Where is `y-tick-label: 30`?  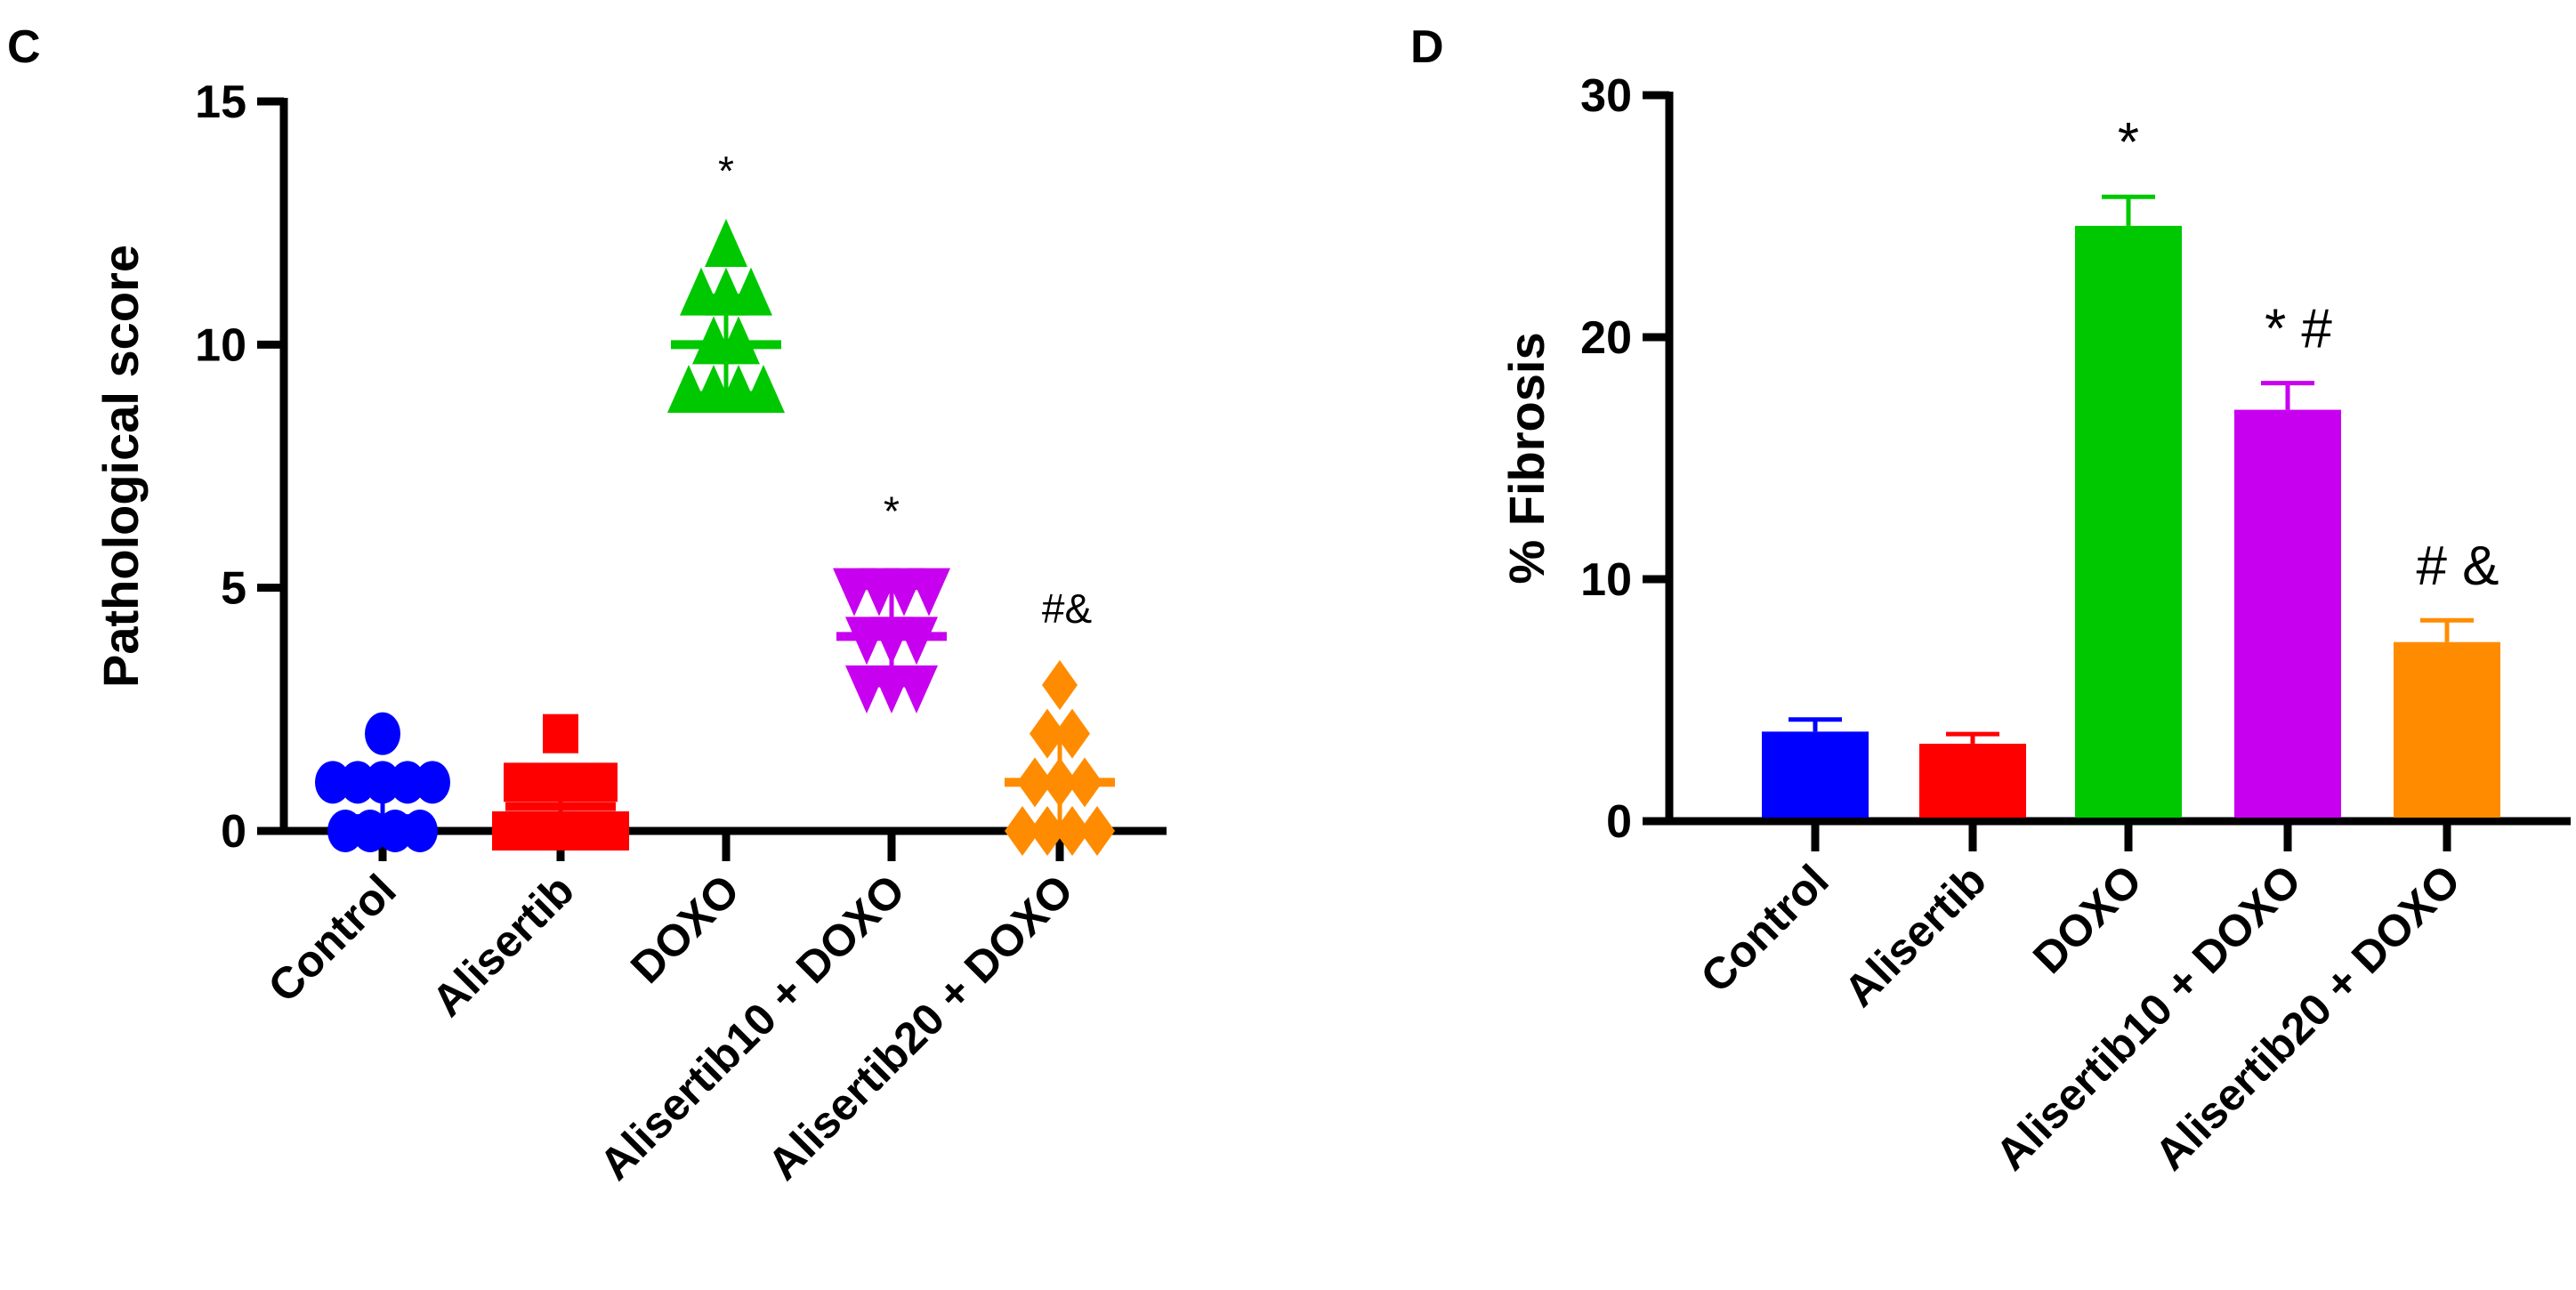
y-tick-label: 30 is located at coordinates (1606, 96).